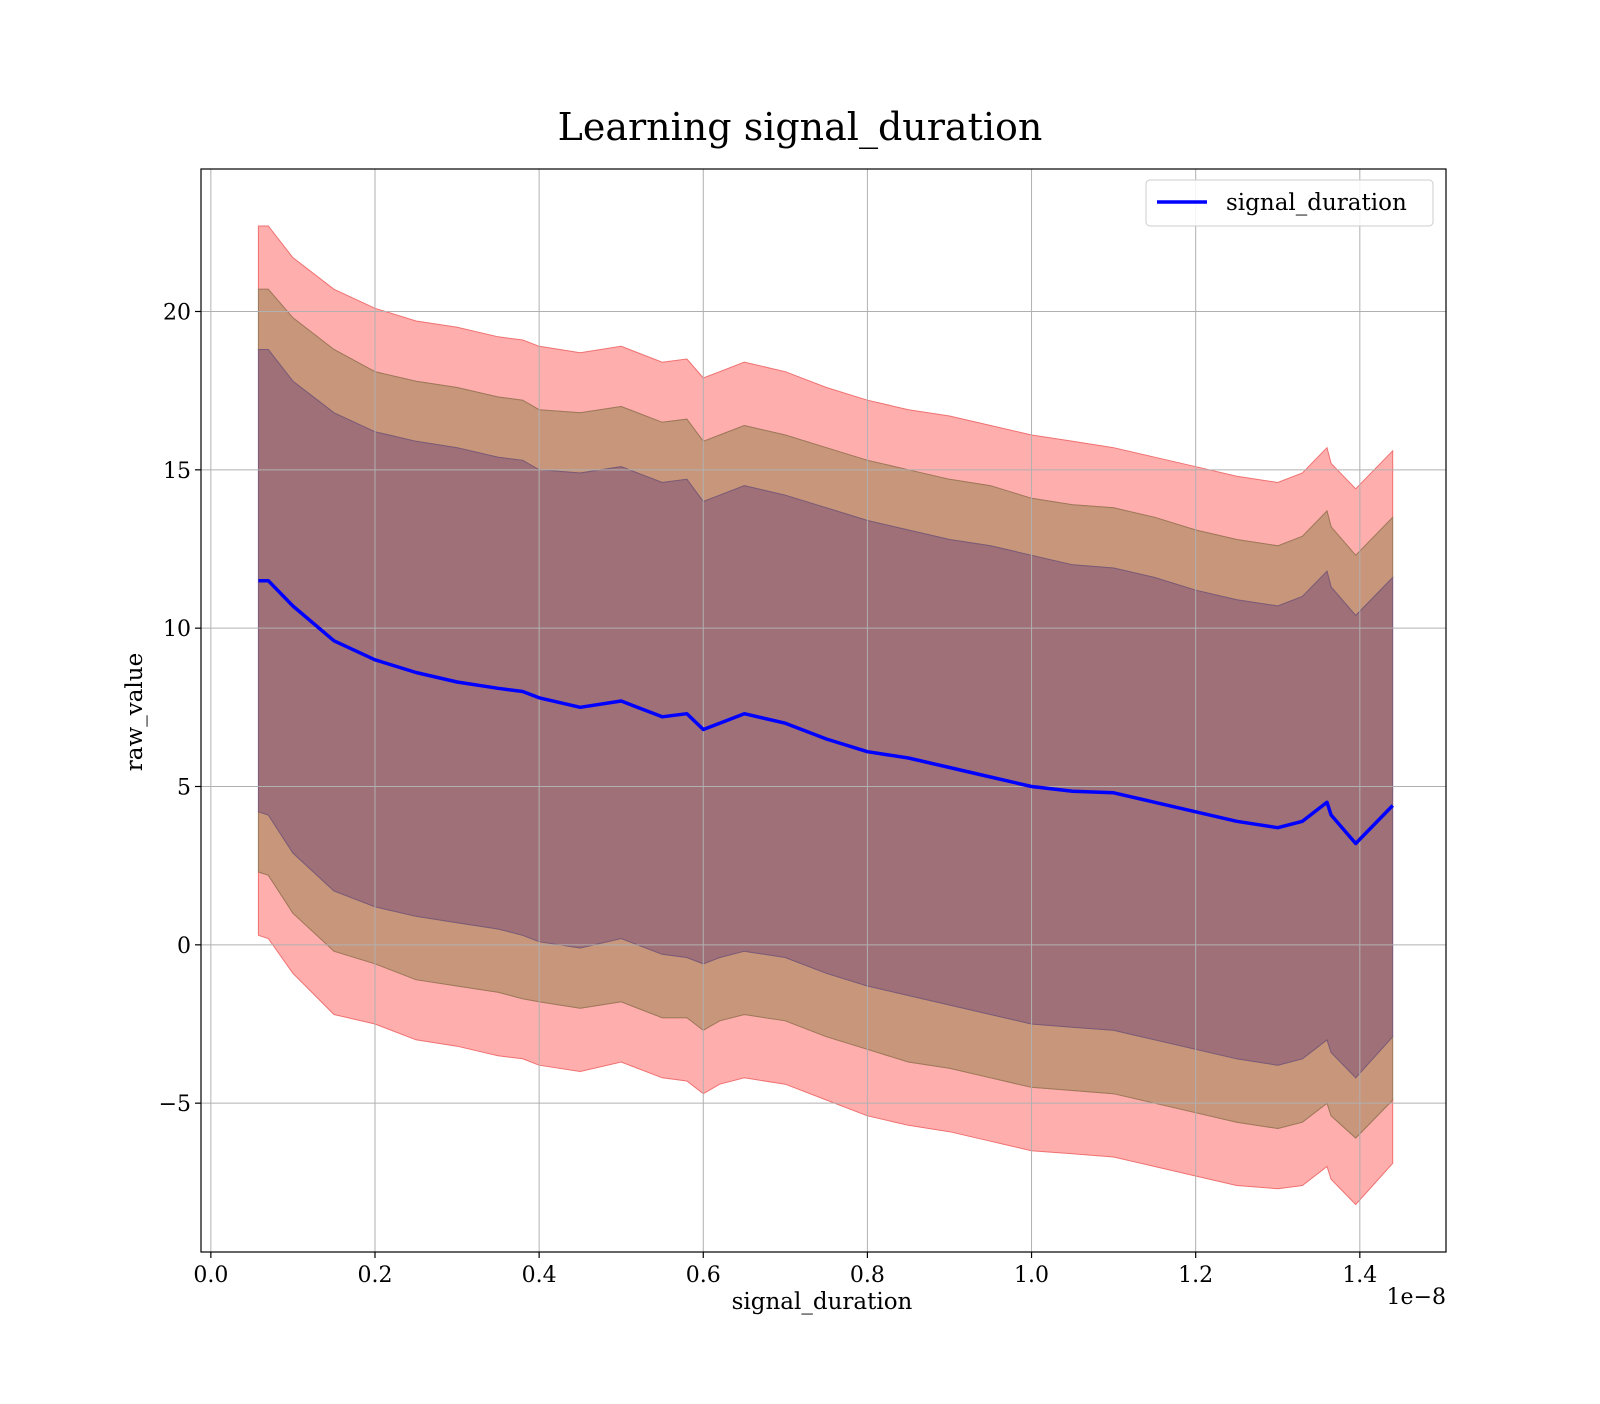 The image size is (1600, 1404). I want to click on x-tick-label: 0.4, so click(539, 1275).